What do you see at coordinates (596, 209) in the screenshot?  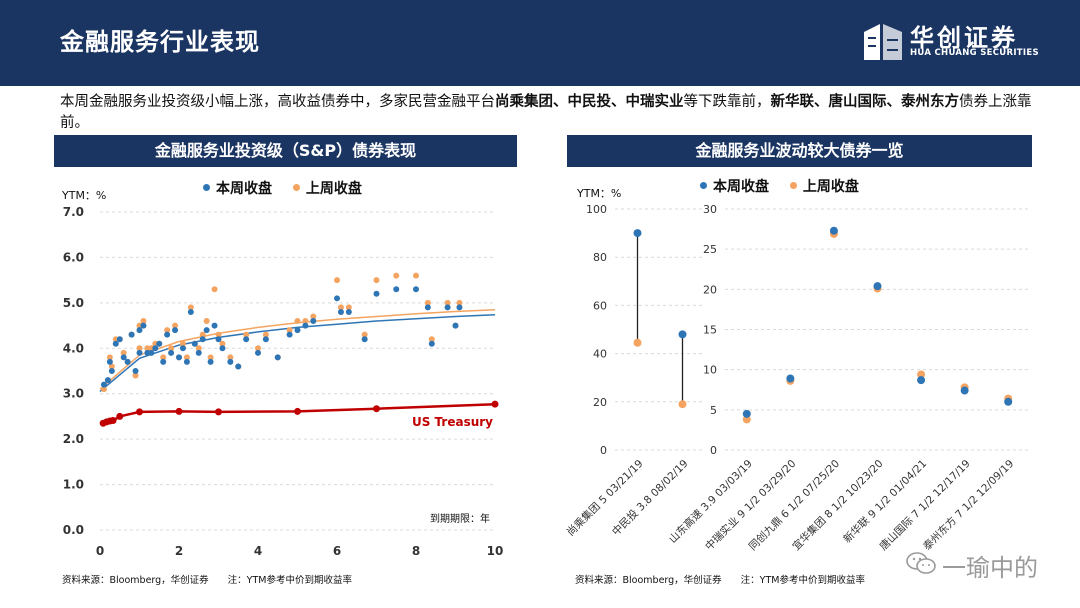 I see `left-y-tick-label: 100` at bounding box center [596, 209].